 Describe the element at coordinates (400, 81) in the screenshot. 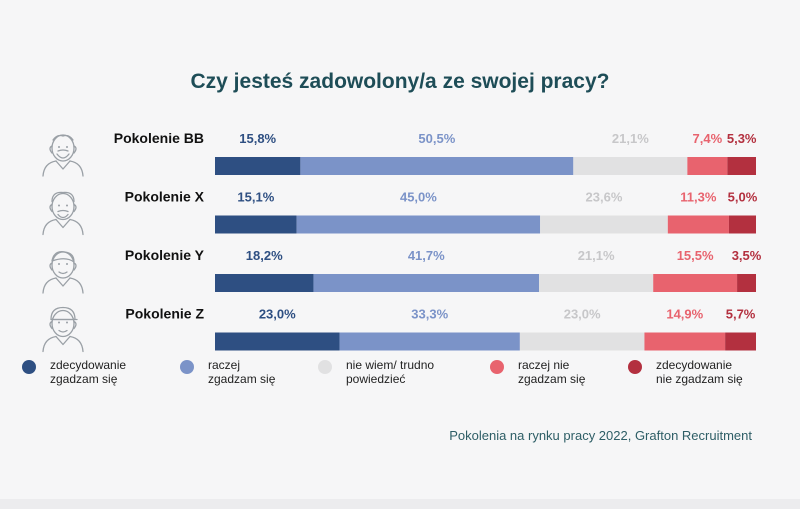

I see `chart-title: Czy jesteś zadowolony/a ze swojej pracy?` at that location.